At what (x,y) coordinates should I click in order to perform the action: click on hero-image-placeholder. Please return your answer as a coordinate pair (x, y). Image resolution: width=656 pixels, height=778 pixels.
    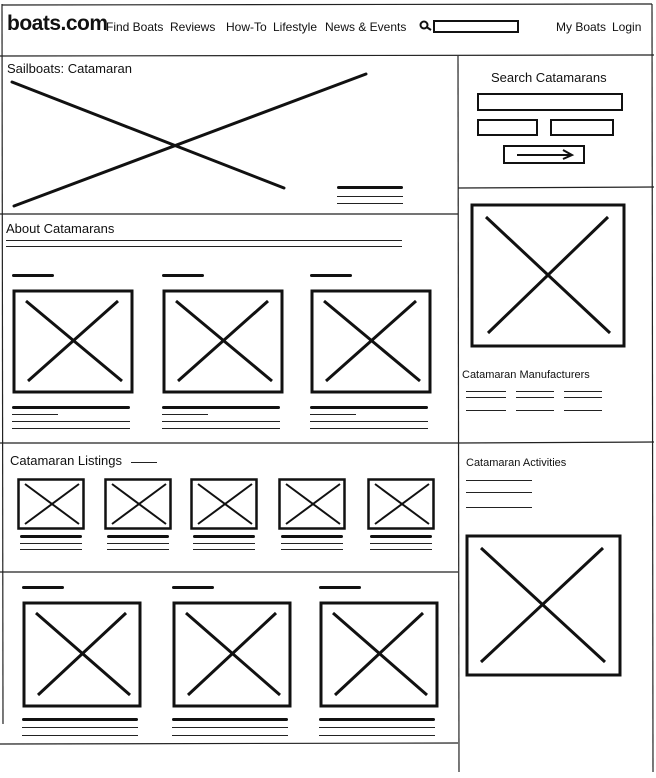
    Looking at the image, I should click on (229, 137).